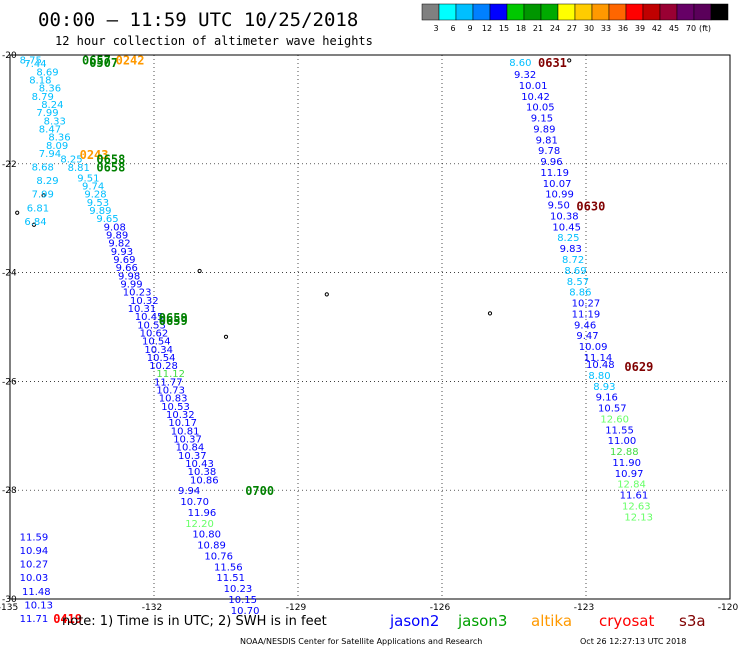 This screenshot has width=740, height=650. I want to click on pass-time-label: 0631, so click(552, 63).